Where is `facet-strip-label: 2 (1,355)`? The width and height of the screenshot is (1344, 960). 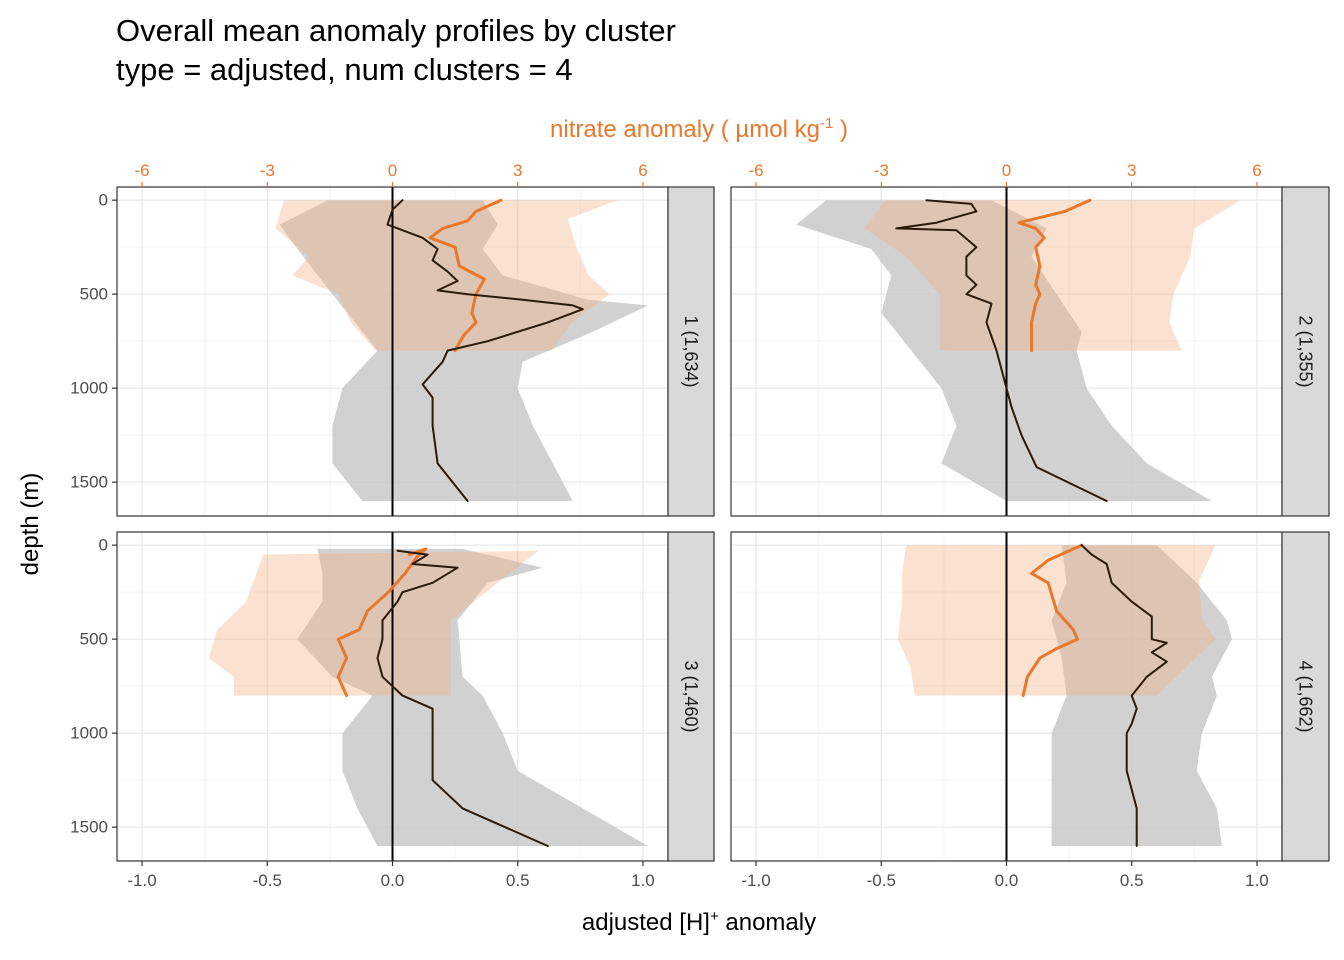
facet-strip-label: 2 (1,355) is located at coordinates (1306, 351).